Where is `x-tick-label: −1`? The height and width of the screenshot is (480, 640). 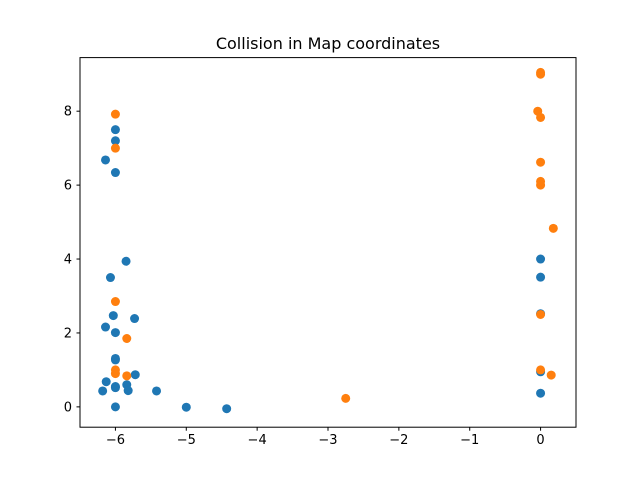 x-tick-label: −1 is located at coordinates (469, 440).